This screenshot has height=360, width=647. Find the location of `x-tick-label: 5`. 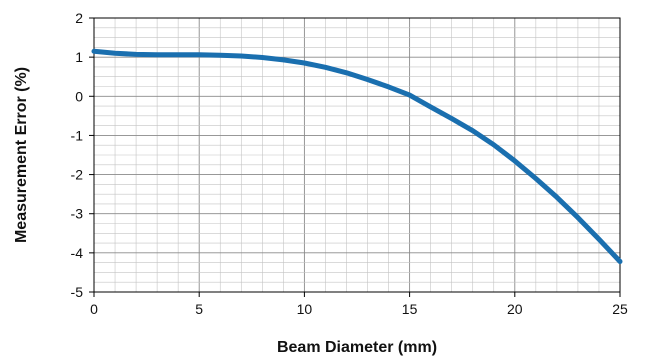

x-tick-label: 5 is located at coordinates (199, 309).